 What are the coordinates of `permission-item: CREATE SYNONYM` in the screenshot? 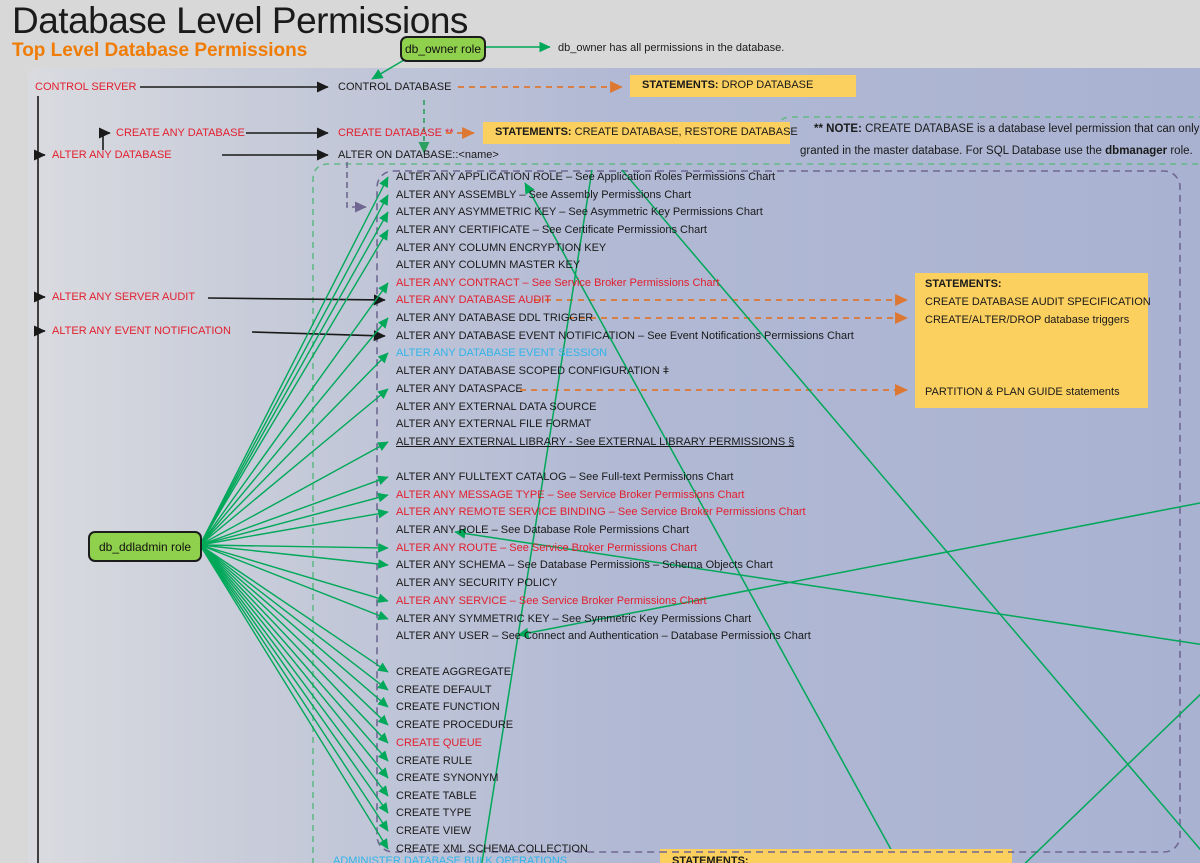 It's located at (447, 778).